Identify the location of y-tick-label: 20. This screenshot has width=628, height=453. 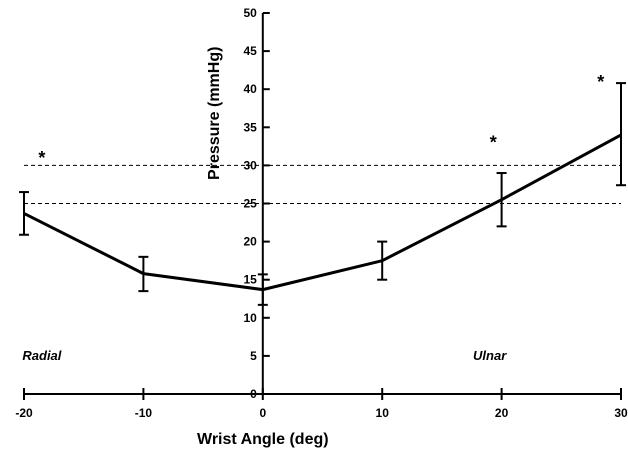
(250, 242).